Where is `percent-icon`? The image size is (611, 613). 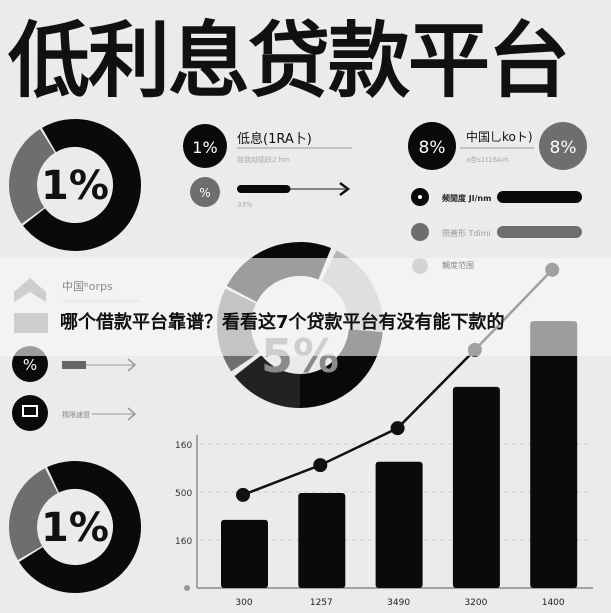 percent-icon is located at coordinates (205, 192).